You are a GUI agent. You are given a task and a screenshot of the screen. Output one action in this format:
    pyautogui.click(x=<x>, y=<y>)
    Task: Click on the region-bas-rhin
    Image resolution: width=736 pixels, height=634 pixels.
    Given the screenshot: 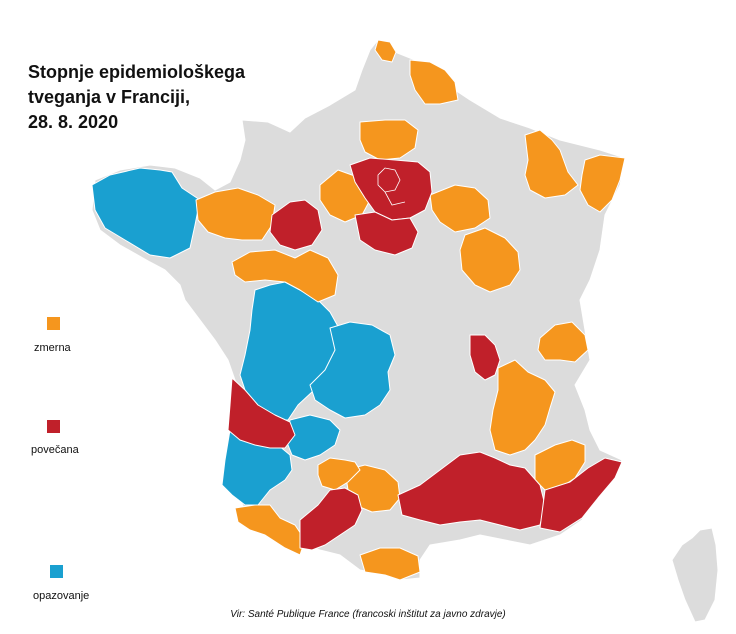 What is the action you would take?
    pyautogui.click(x=602, y=183)
    